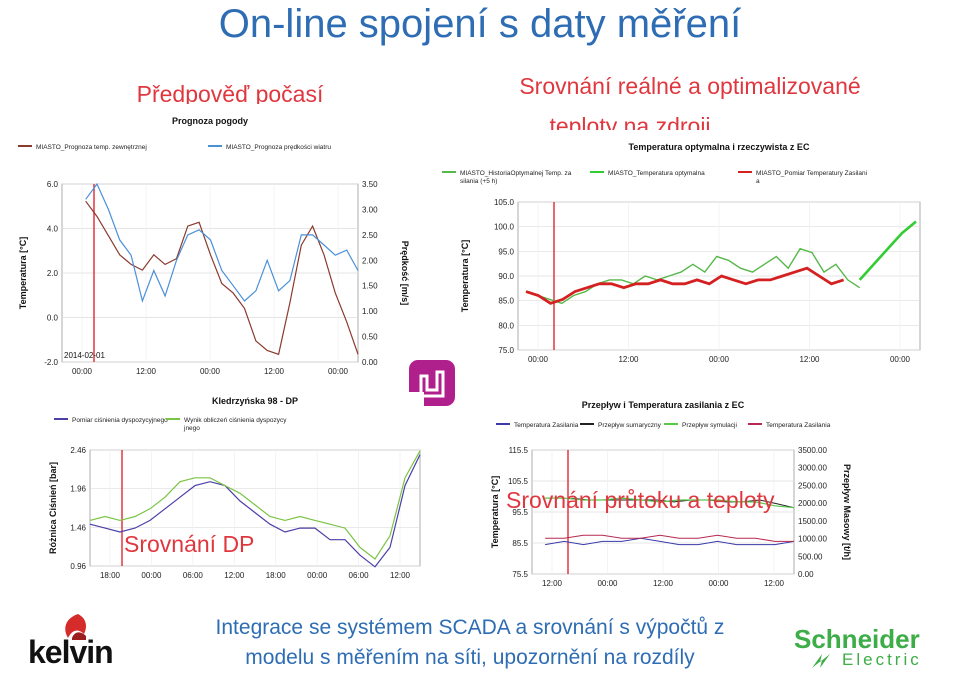 The width and height of the screenshot is (960, 677). I want to click on y-tick-label: 115.5, so click(519, 450).